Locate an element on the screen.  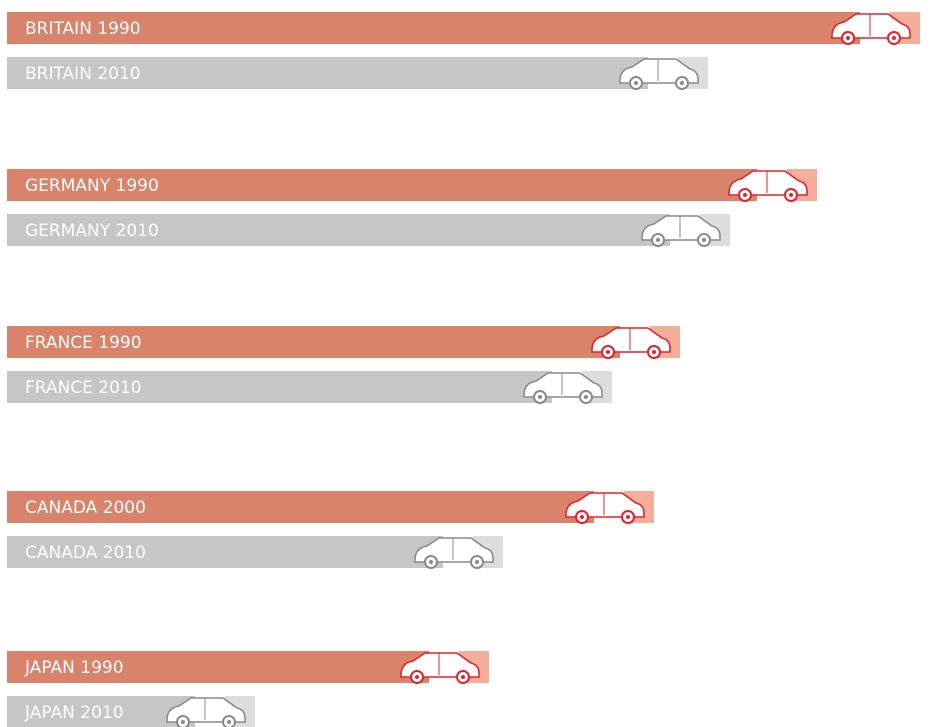
bar-label: FRANCE 2010 is located at coordinates (83, 388).